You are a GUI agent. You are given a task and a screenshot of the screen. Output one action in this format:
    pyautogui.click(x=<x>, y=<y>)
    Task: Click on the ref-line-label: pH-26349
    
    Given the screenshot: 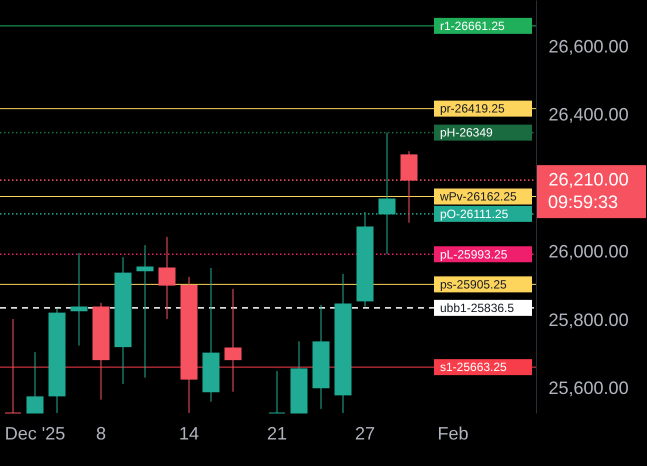 What is the action you would take?
    pyautogui.click(x=467, y=133)
    